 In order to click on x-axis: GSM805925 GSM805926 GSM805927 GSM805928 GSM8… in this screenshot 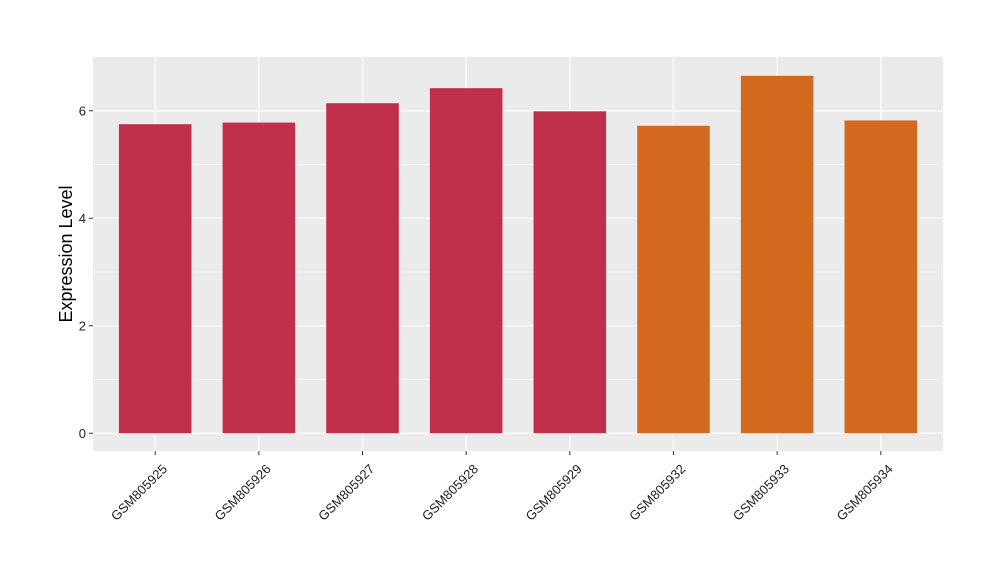, I will do `click(502, 487)`.